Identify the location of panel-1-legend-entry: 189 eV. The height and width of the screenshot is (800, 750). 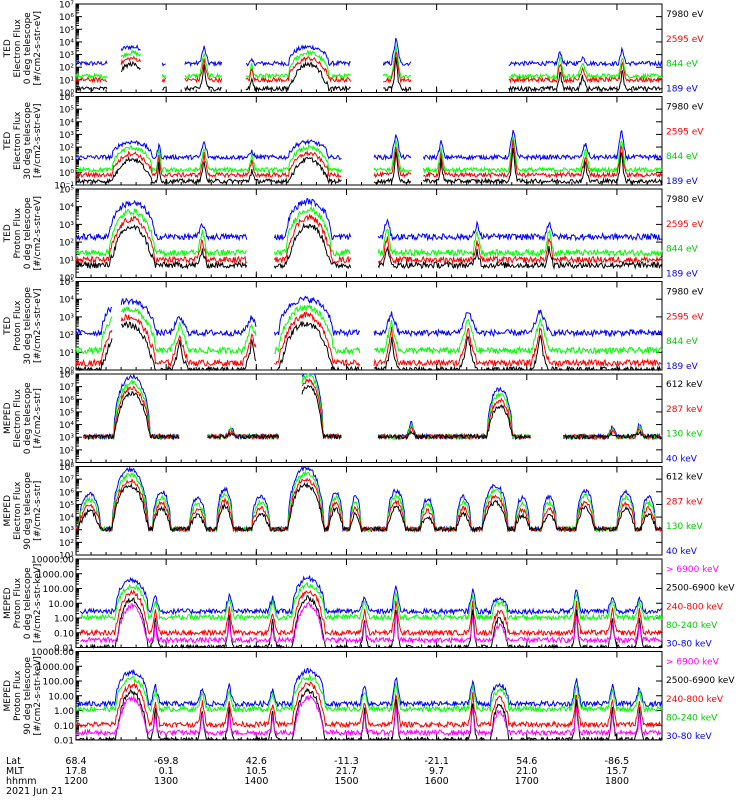
(682, 90).